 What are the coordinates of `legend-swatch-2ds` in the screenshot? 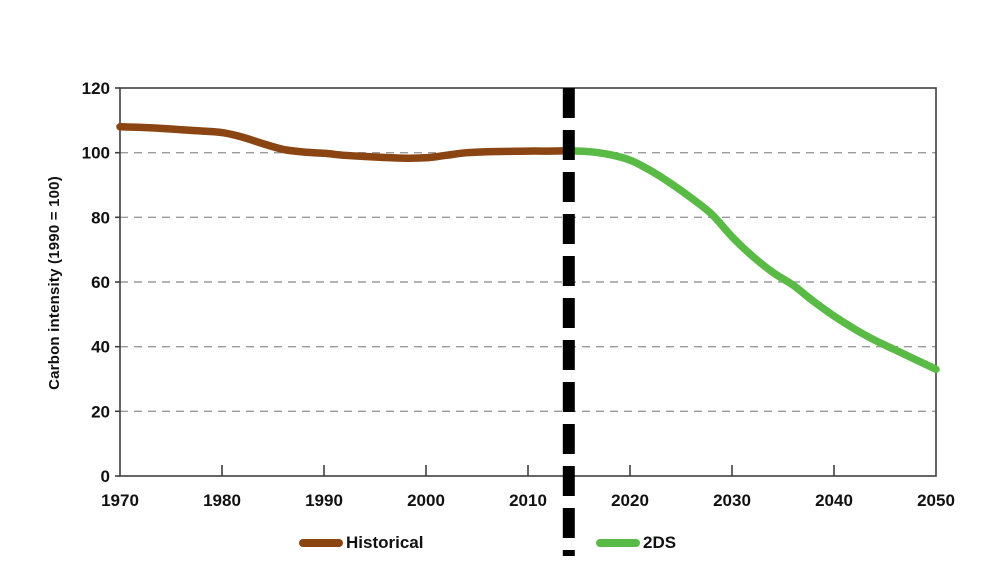 It's located at (618, 543).